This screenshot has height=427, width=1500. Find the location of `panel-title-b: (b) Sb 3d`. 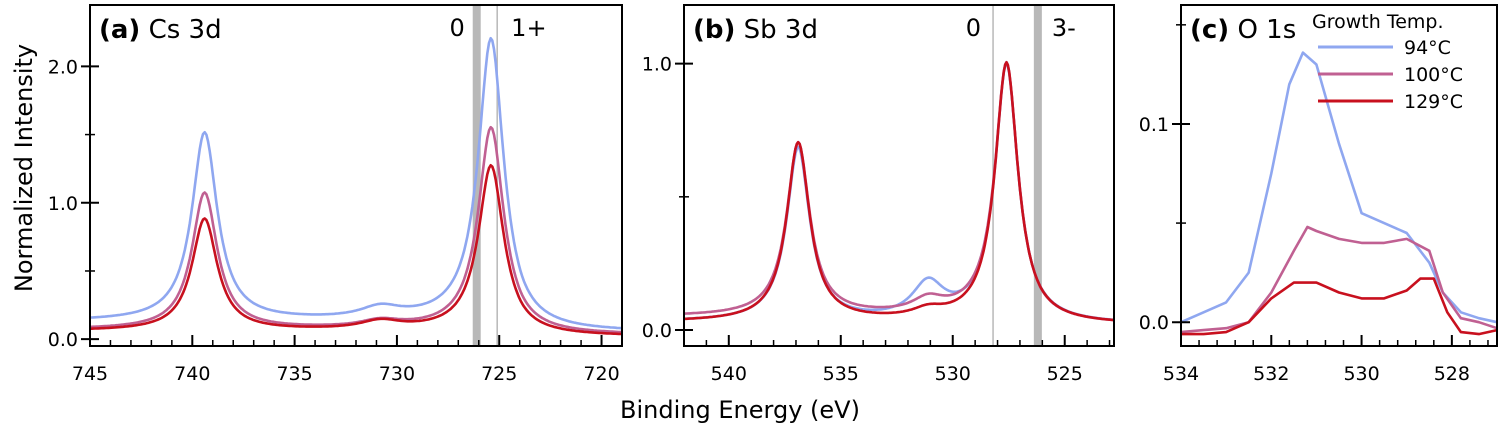

panel-title-b: (b) Sb 3d is located at coordinates (755, 30).